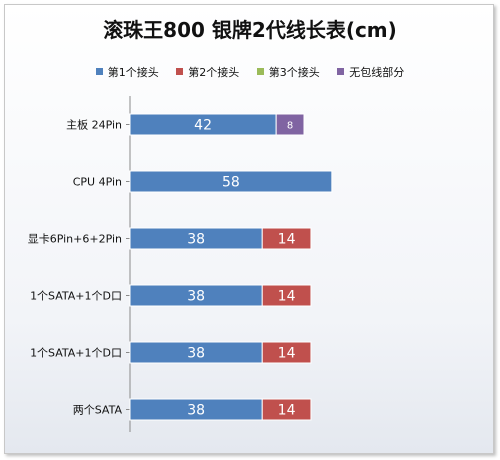 Image resolution: width=500 pixels, height=460 pixels. What do you see at coordinates (214, 72) in the screenshot?
I see `legend-label-series-2: 第2个接头` at bounding box center [214, 72].